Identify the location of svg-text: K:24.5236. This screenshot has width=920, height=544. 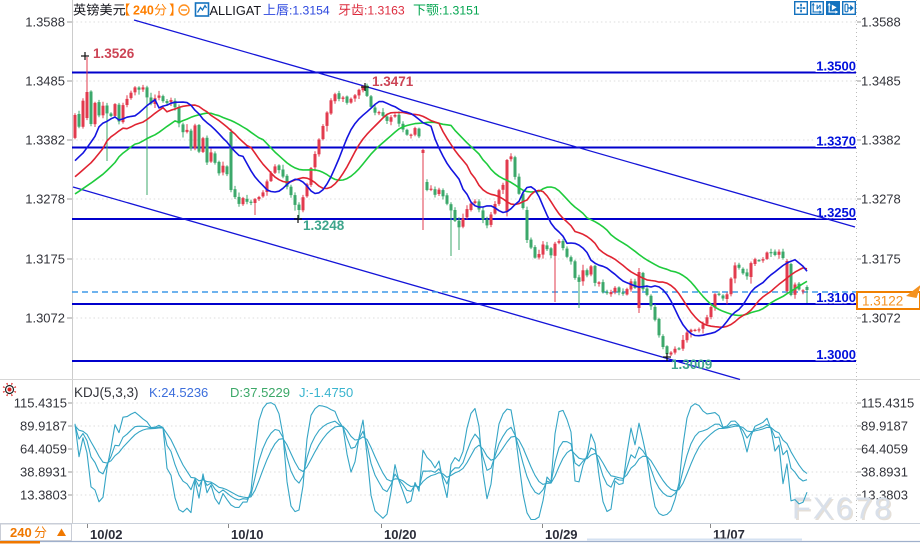
(178, 392).